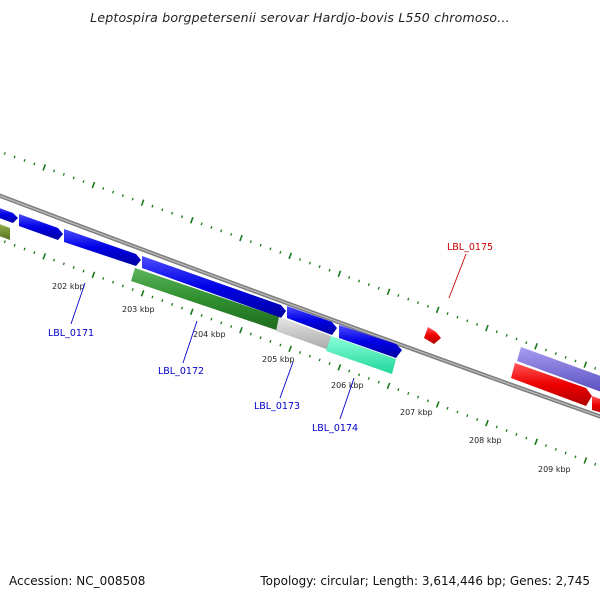 The height and width of the screenshot is (600, 600). Describe the element at coordinates (68, 286) in the screenshot. I see `kbp-label: 202 kbp` at that location.